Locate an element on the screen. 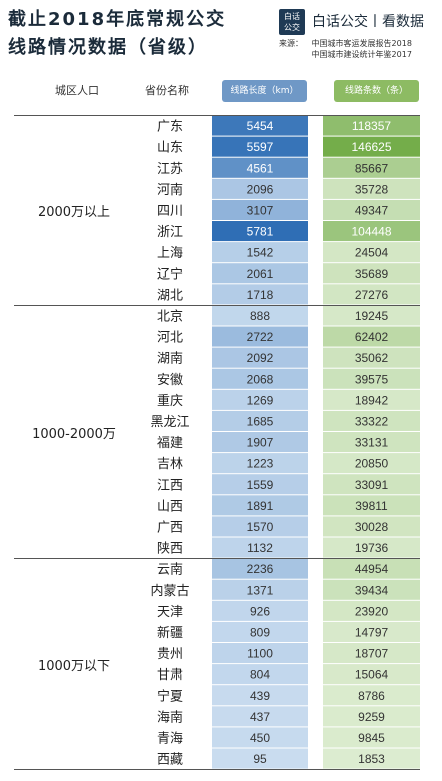 The image size is (442, 781). logo-text-1: 白话 is located at coordinates (292, 16).